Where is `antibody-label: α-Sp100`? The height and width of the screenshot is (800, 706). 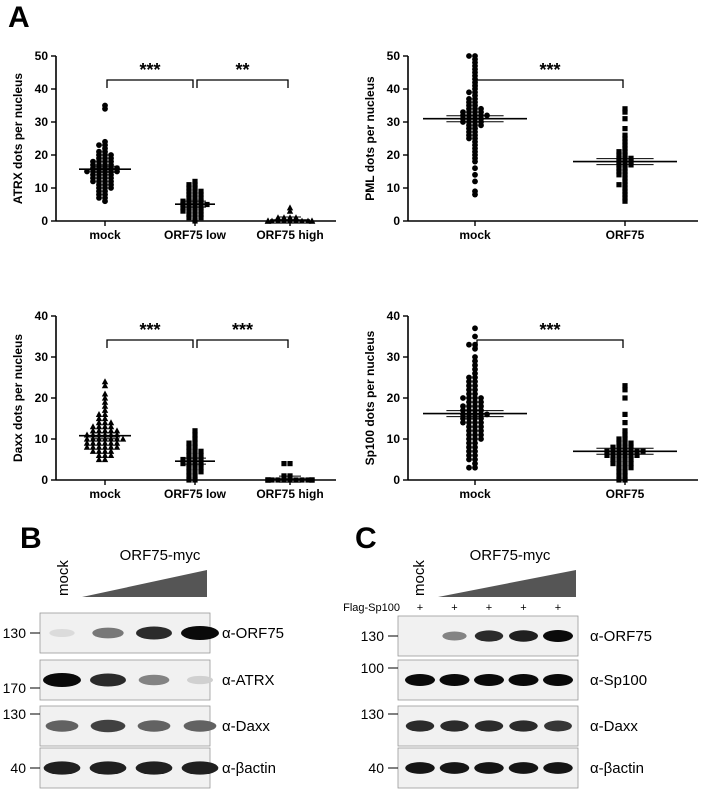 antibody-label: α-Sp100 is located at coordinates (618, 680).